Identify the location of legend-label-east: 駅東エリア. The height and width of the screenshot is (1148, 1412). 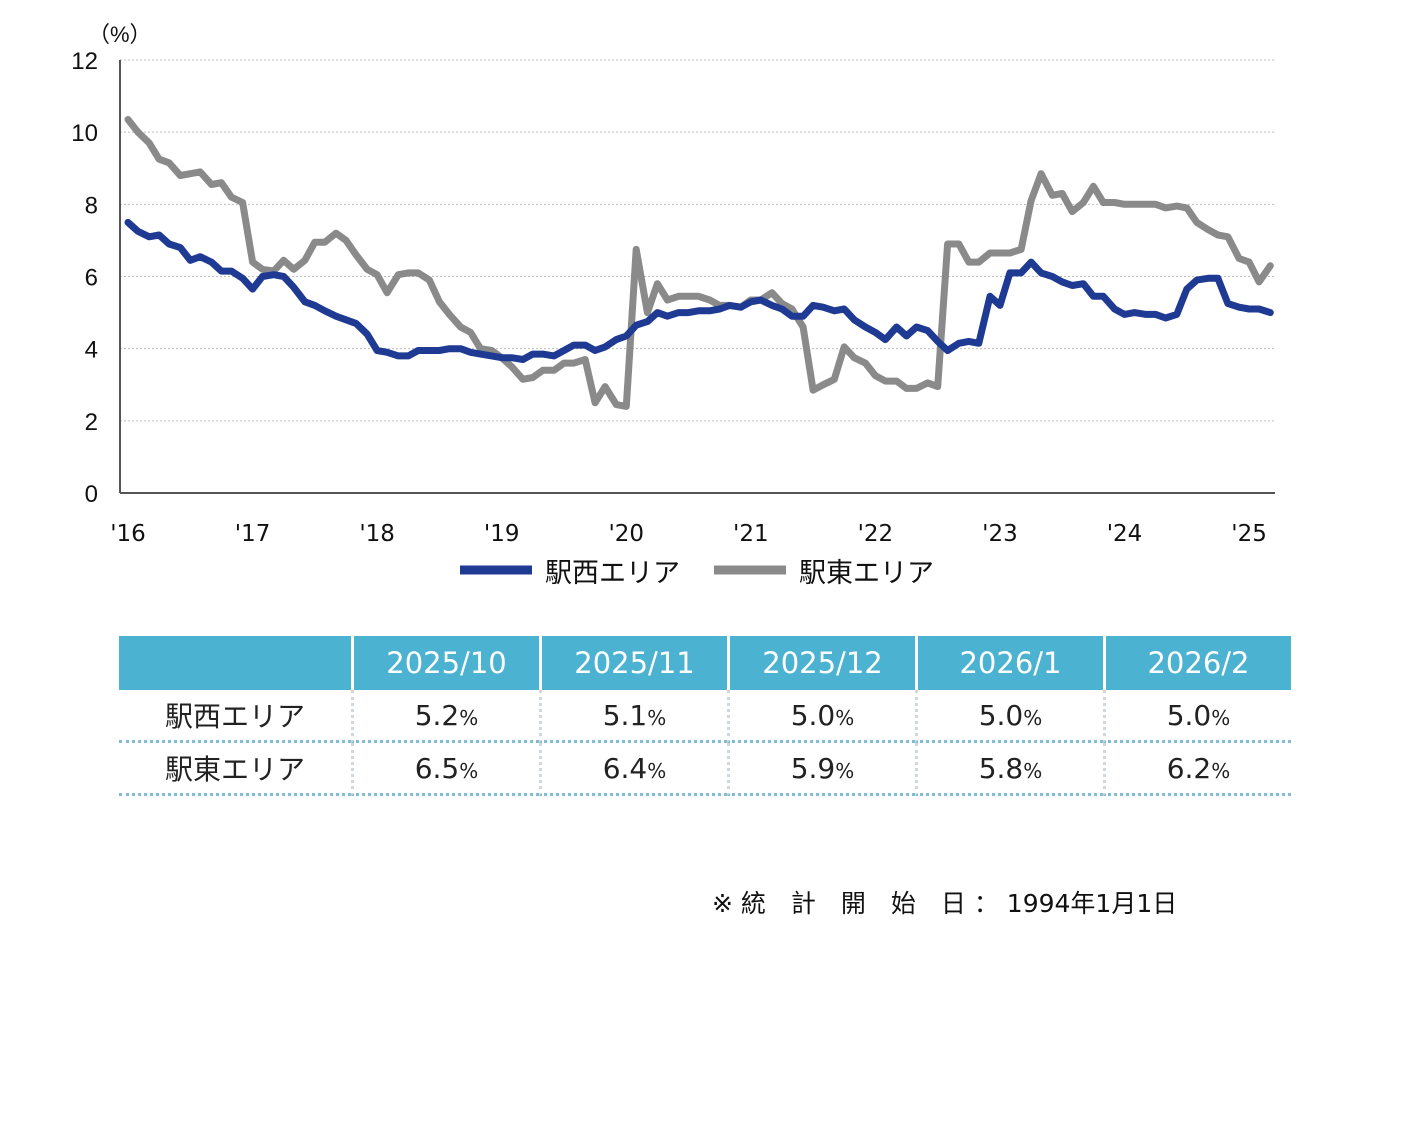
(866, 573).